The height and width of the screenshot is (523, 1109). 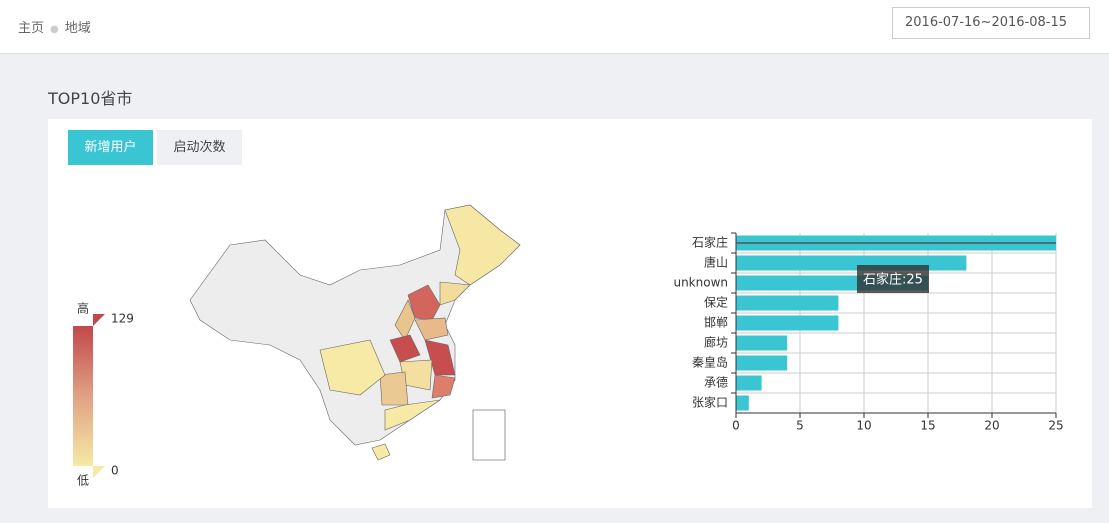 I want to click on x-tick-label: 15, so click(x=927, y=426).